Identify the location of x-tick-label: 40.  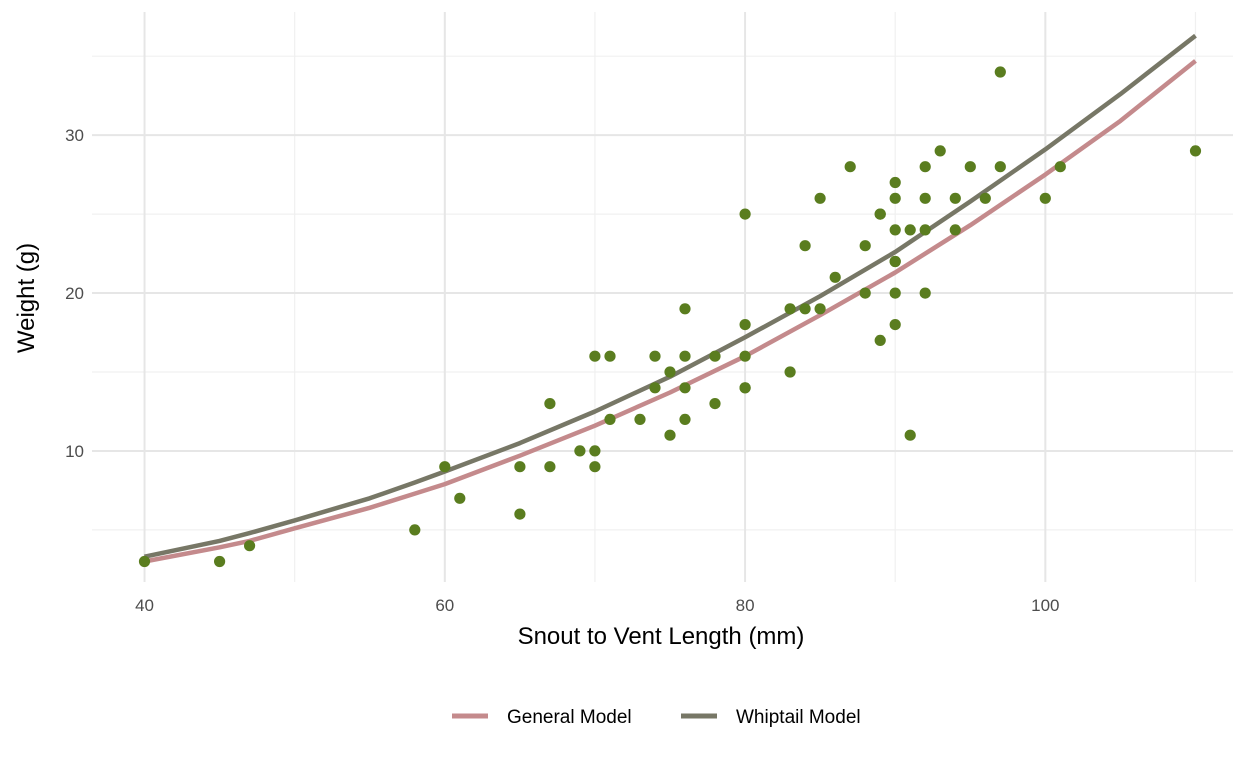
(144, 605).